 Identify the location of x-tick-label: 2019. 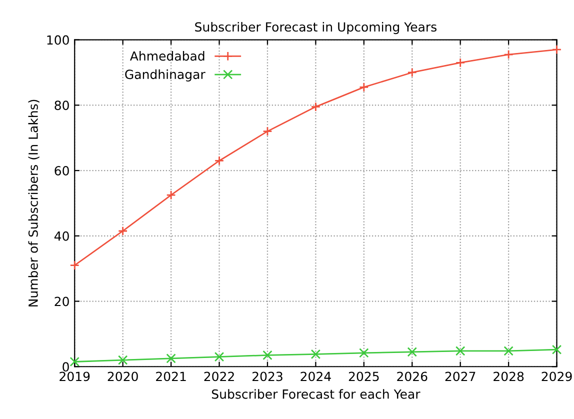
(75, 377).